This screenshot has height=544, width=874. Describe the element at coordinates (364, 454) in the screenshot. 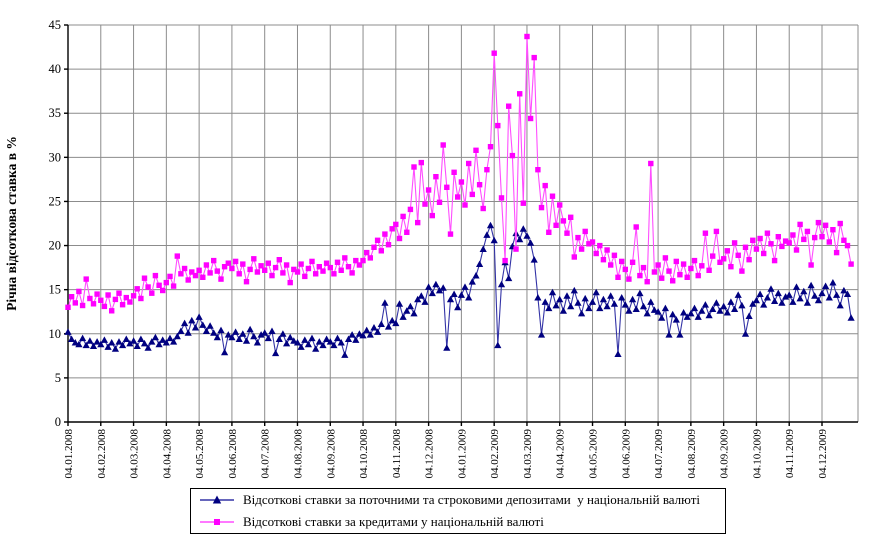

I see `svg-text: 04.10.2008` at that location.